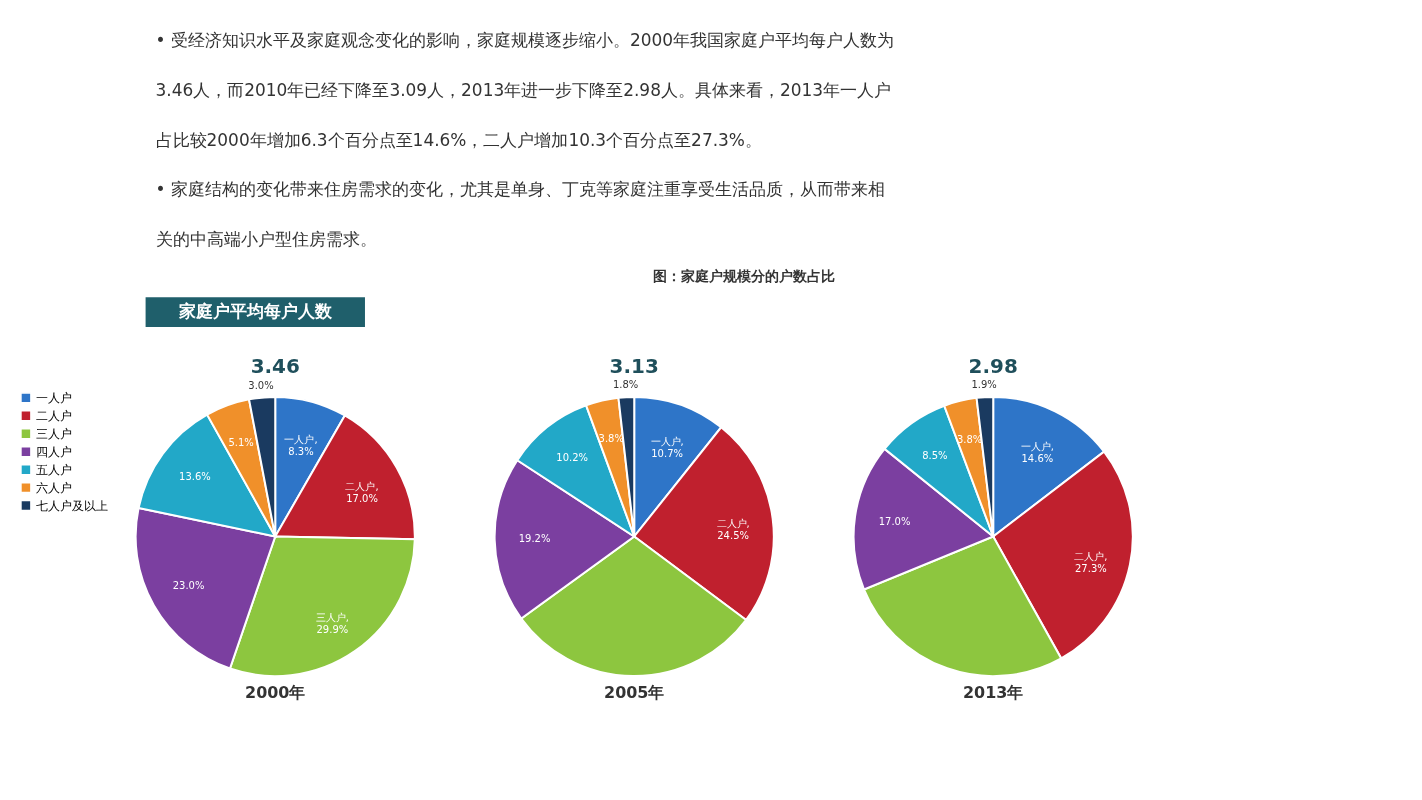 The height and width of the screenshot is (800, 1422). I want to click on data-label: 一人户,8.3%, so click(301, 446).